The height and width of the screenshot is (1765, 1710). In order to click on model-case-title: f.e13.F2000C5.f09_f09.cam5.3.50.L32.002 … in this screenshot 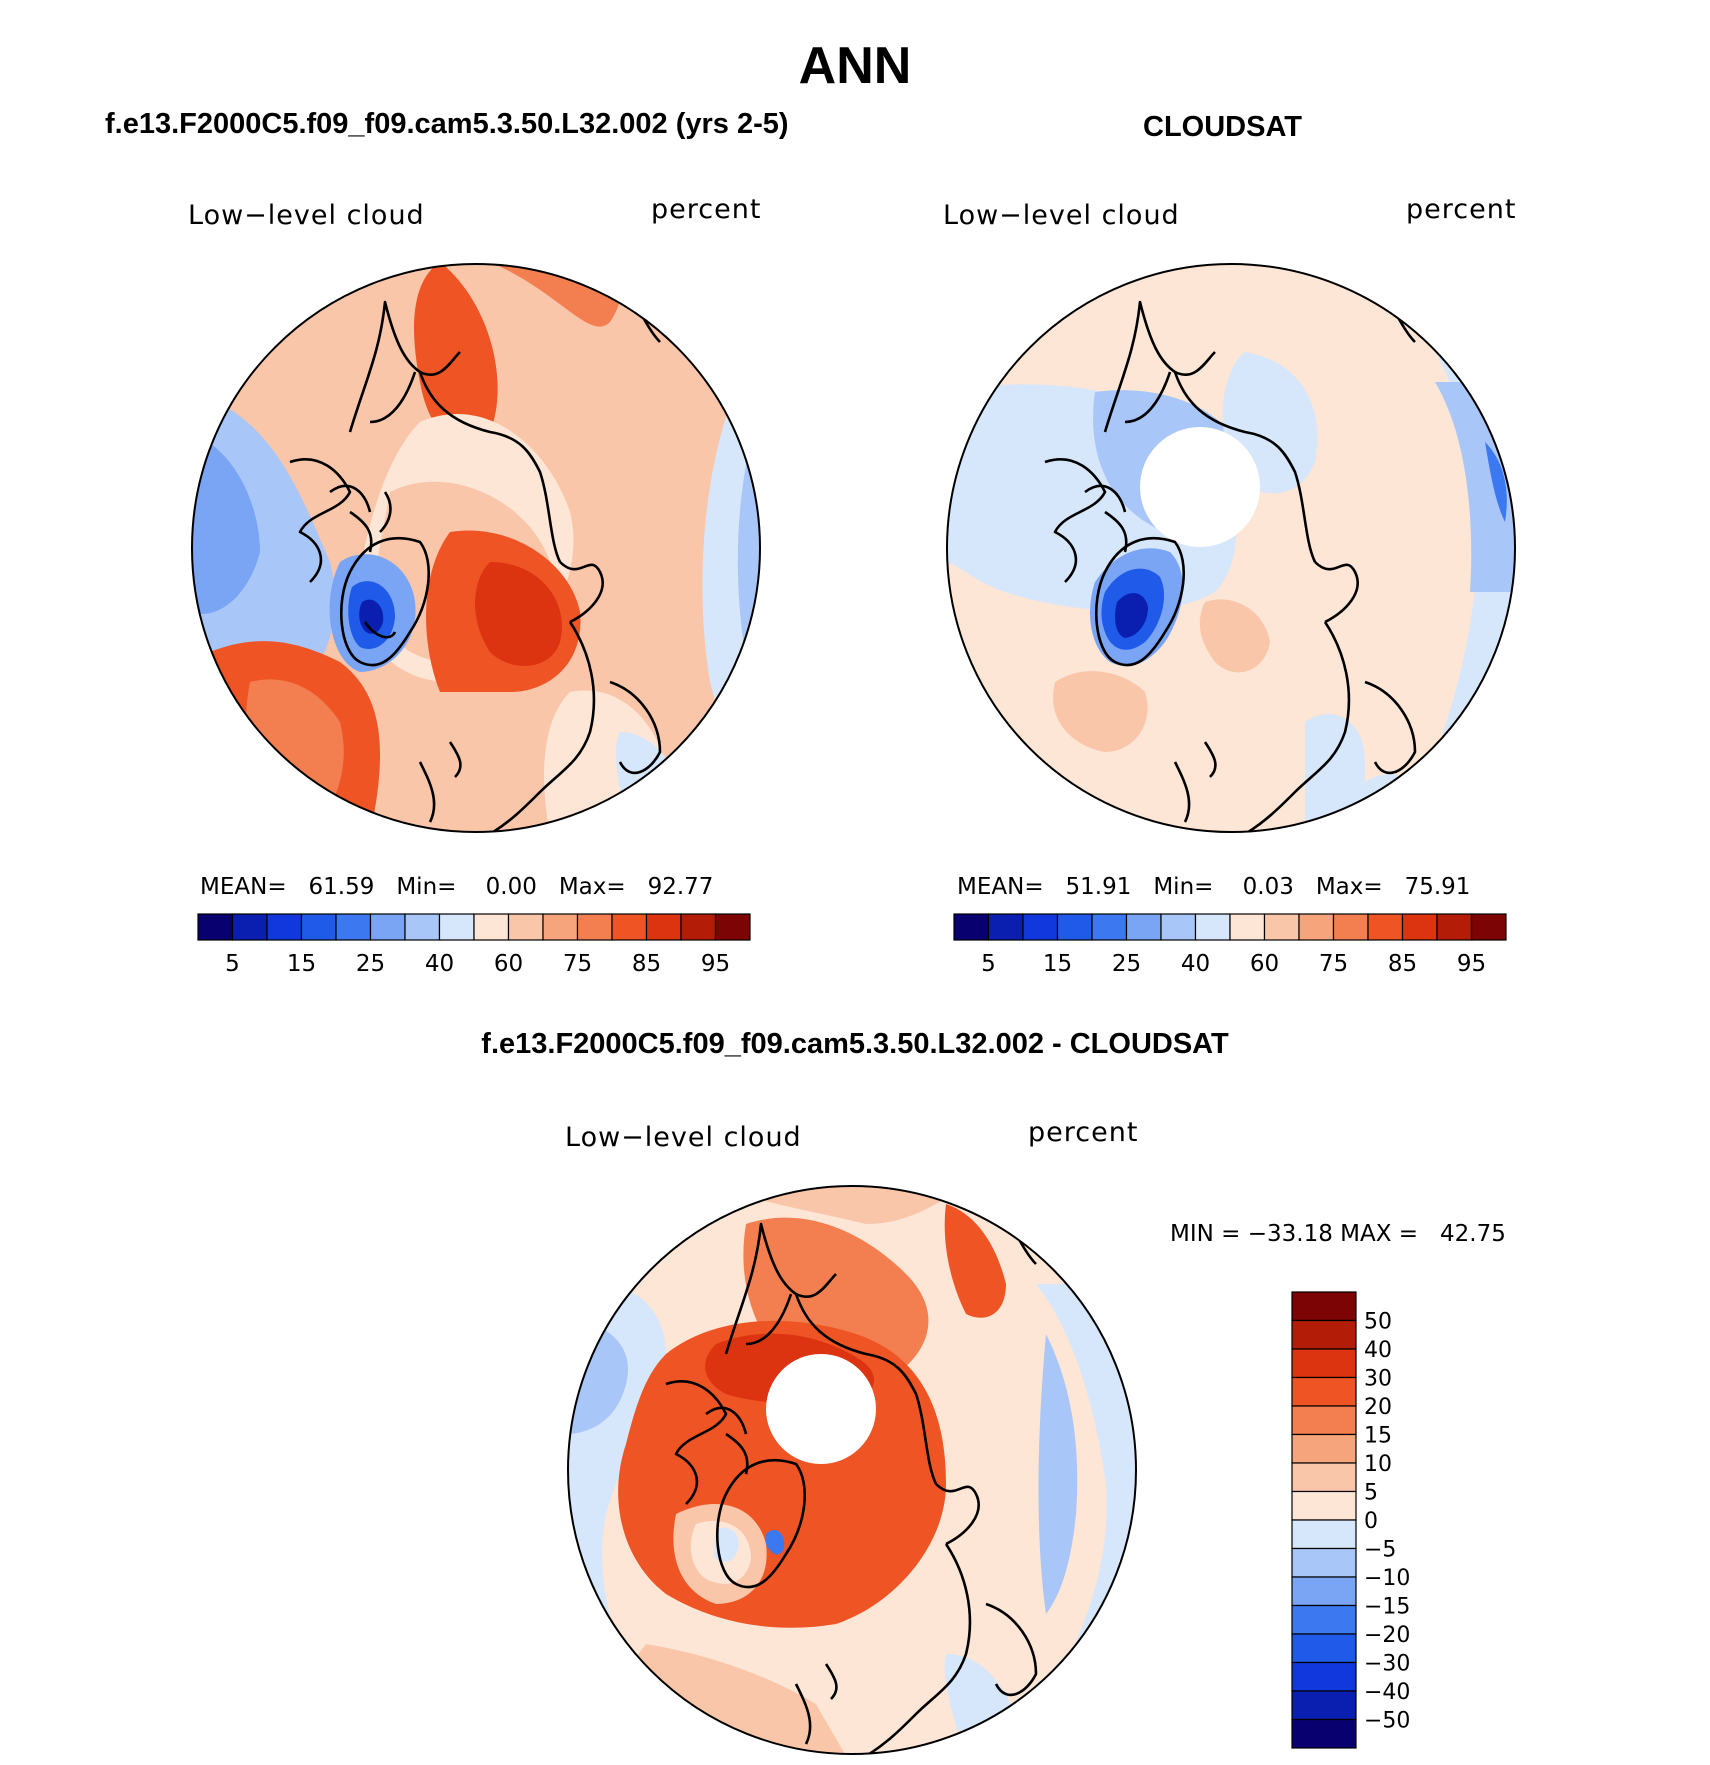, I will do `click(447, 124)`.